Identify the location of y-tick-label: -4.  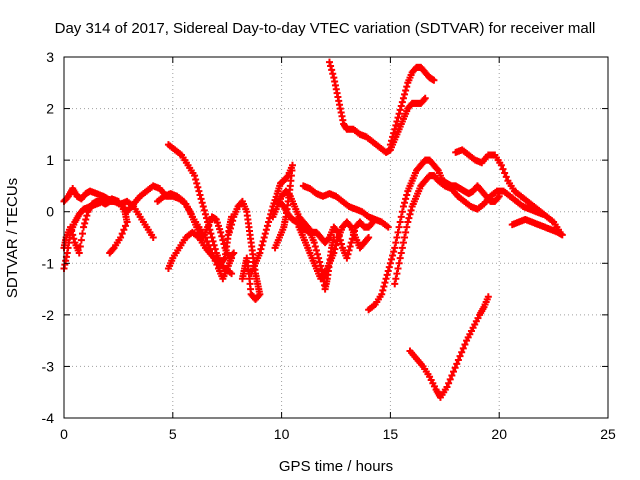
(48, 418).